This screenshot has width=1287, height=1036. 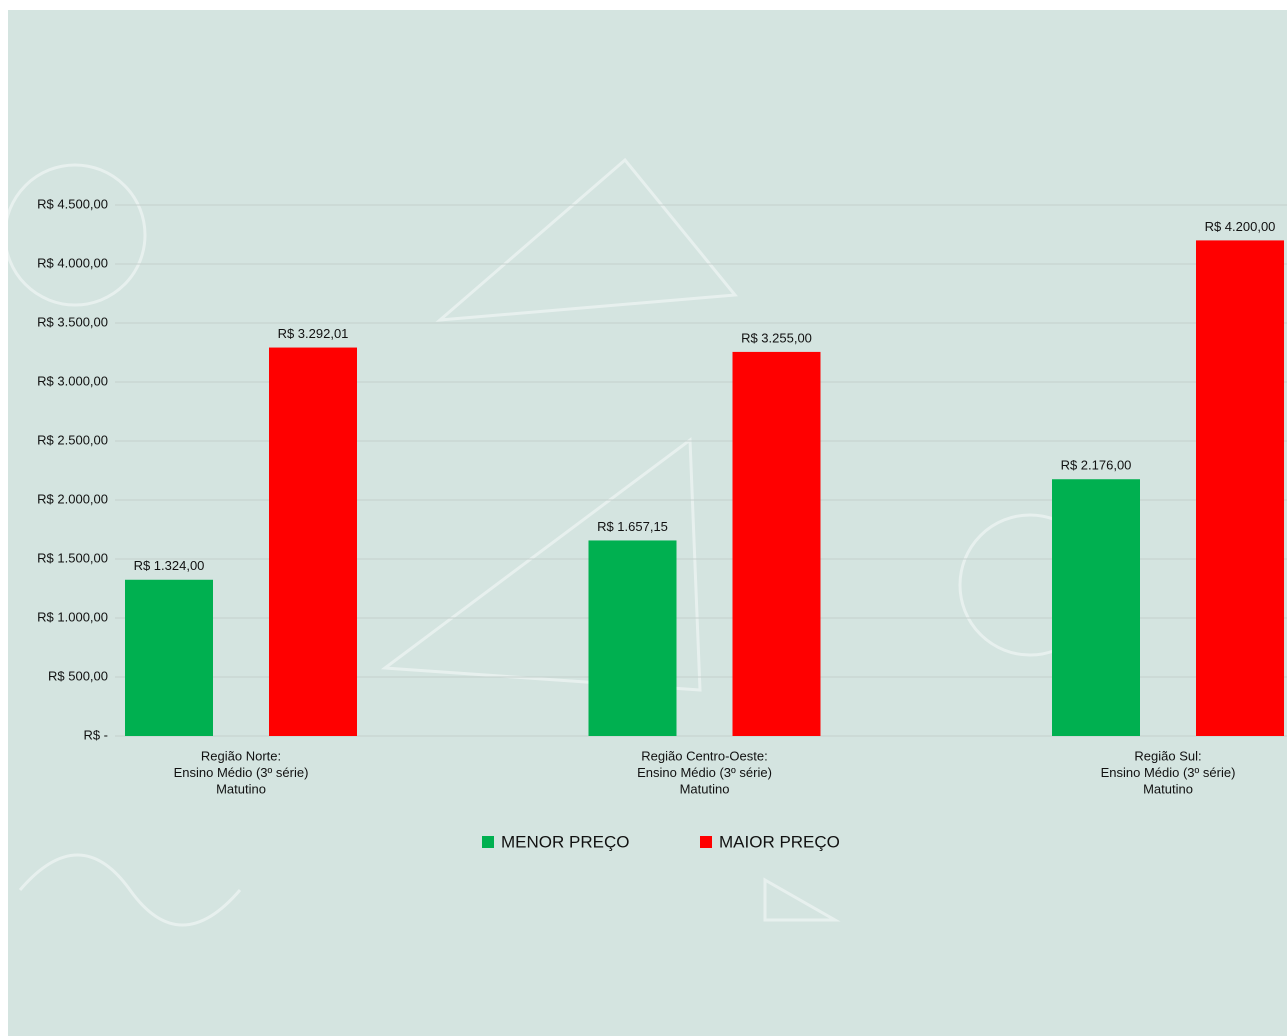 I want to click on y-tick-label: R$ -, so click(x=95, y=734).